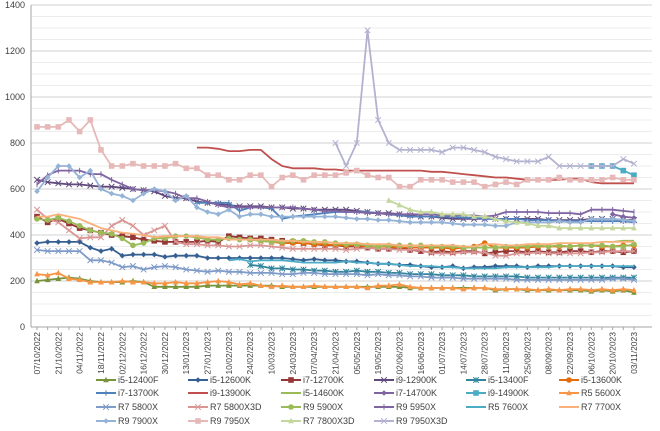 This screenshot has width=660, height=431. I want to click on y-tick-label: 800, so click(17, 143).